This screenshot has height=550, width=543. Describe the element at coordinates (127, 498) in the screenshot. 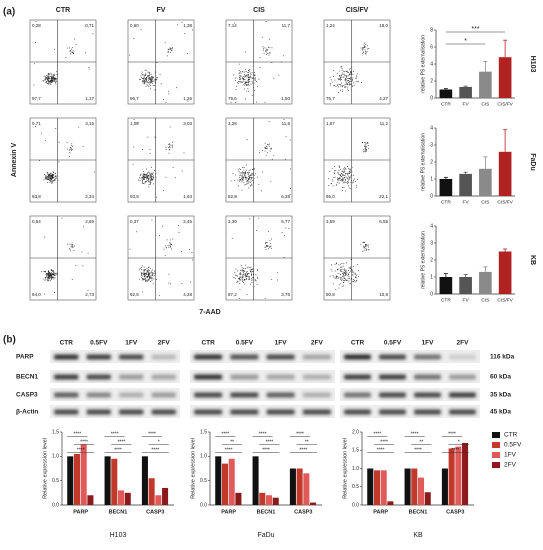

I see `bar` at that location.